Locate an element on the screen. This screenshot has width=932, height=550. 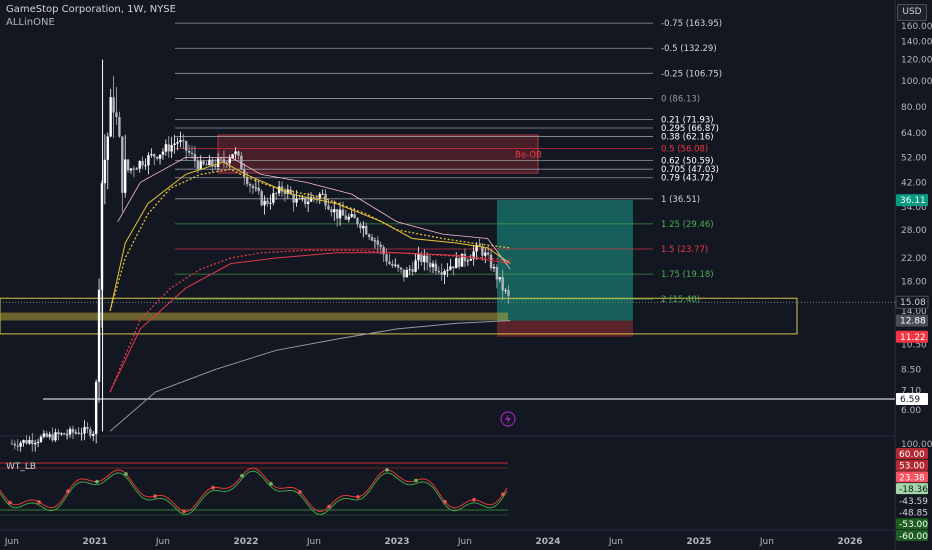
wt2-line is located at coordinates (254, 493).